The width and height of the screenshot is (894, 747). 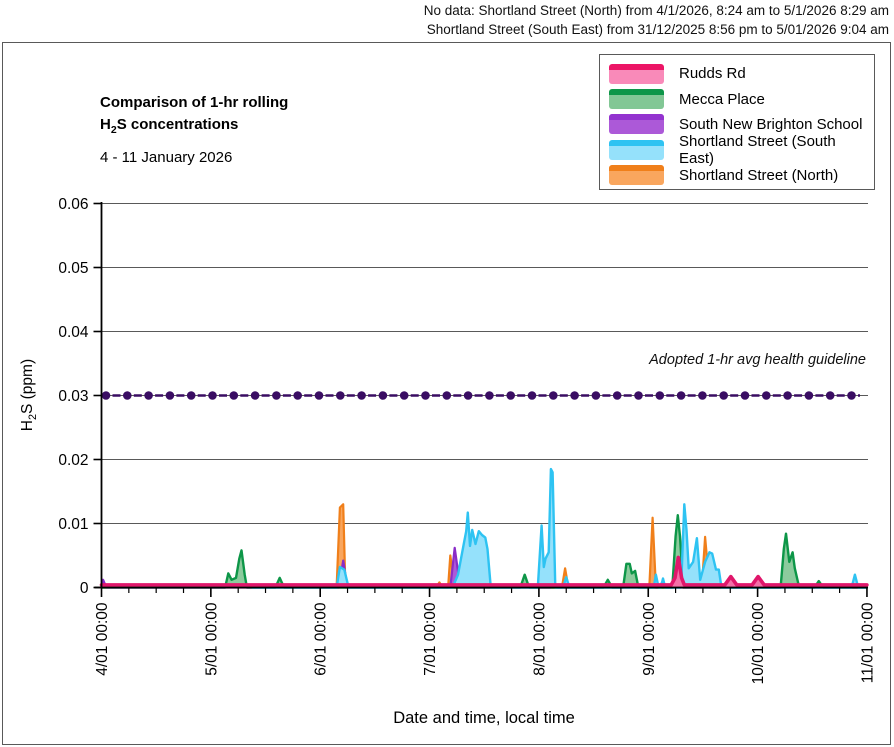 I want to click on x-tick-label: 11/01 00:00, so click(x=867, y=642).